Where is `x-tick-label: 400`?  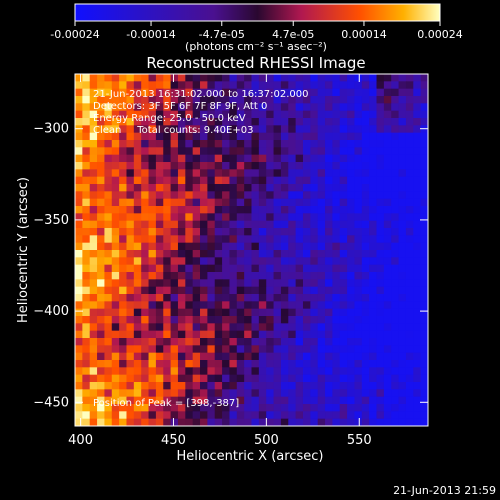
x-tick-label: 400 is located at coordinates (80, 440).